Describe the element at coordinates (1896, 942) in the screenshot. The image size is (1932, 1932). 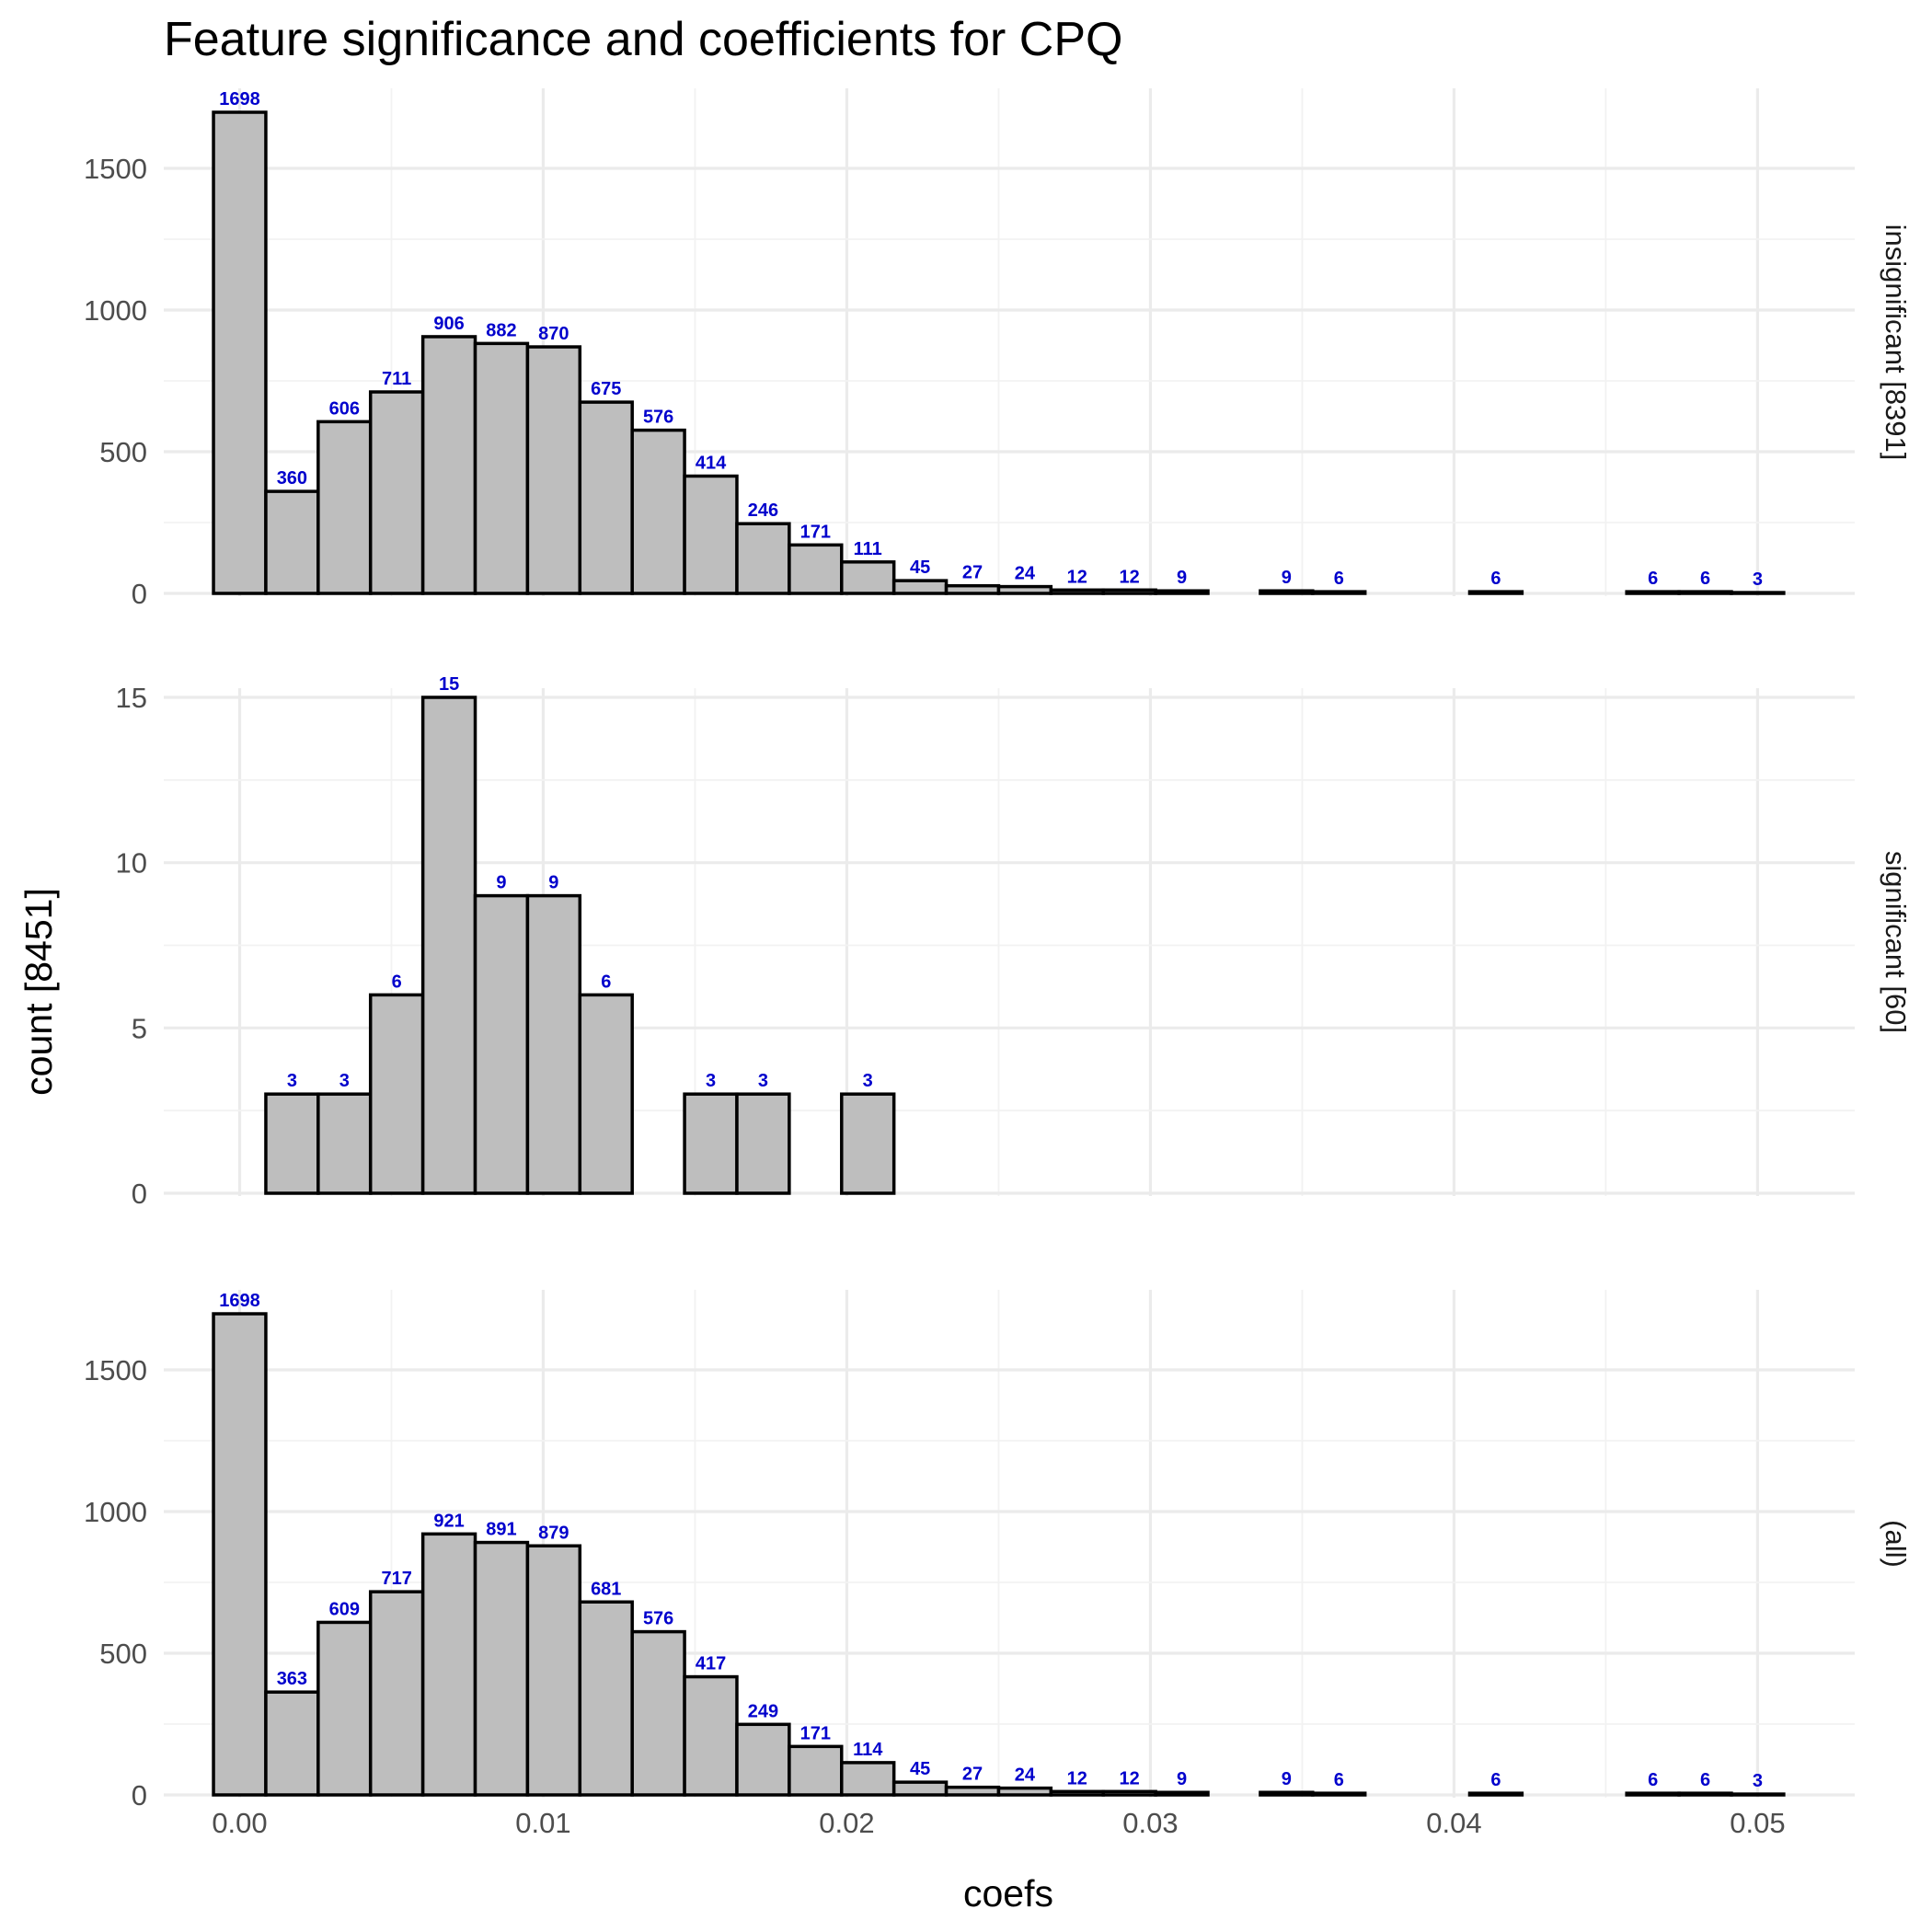
I see `facet-strip-label: significant [60]` at that location.